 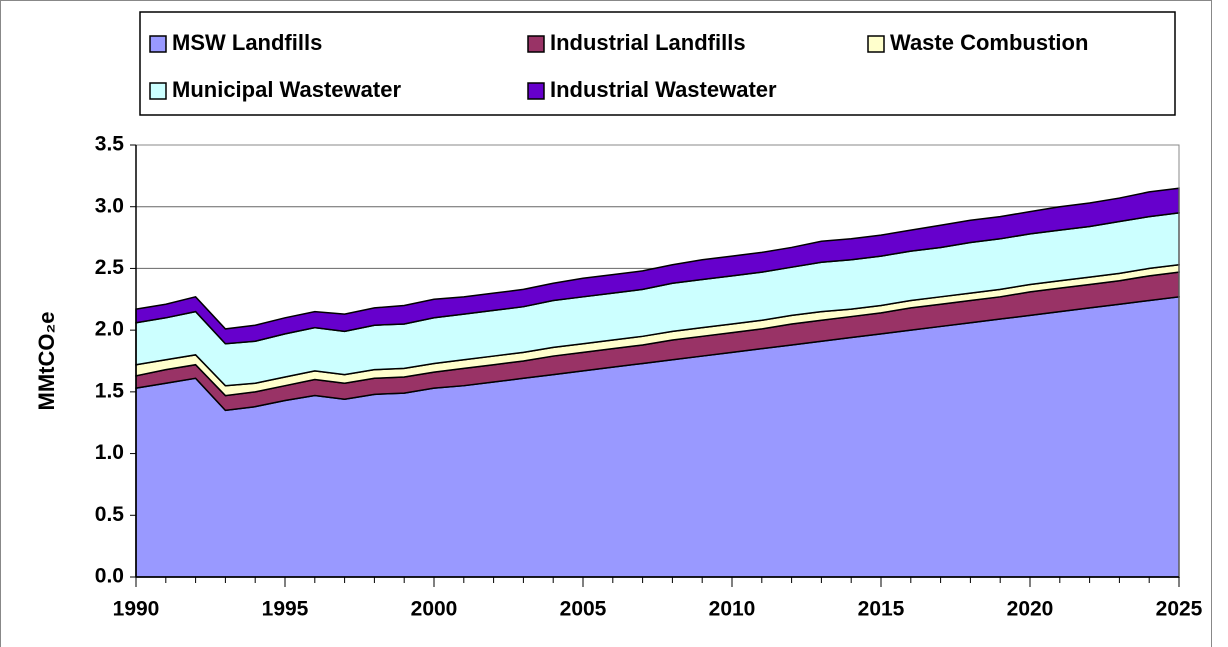 What do you see at coordinates (286, 89) in the screenshot?
I see `legend-label: Municipal Wastewater` at bounding box center [286, 89].